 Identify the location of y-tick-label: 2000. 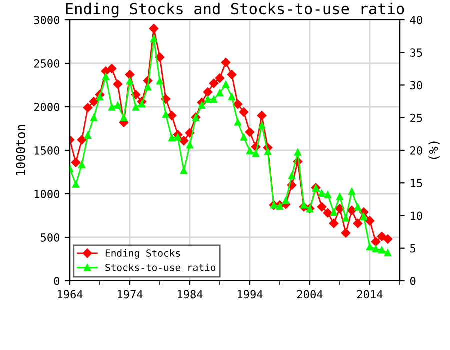
(47, 107).